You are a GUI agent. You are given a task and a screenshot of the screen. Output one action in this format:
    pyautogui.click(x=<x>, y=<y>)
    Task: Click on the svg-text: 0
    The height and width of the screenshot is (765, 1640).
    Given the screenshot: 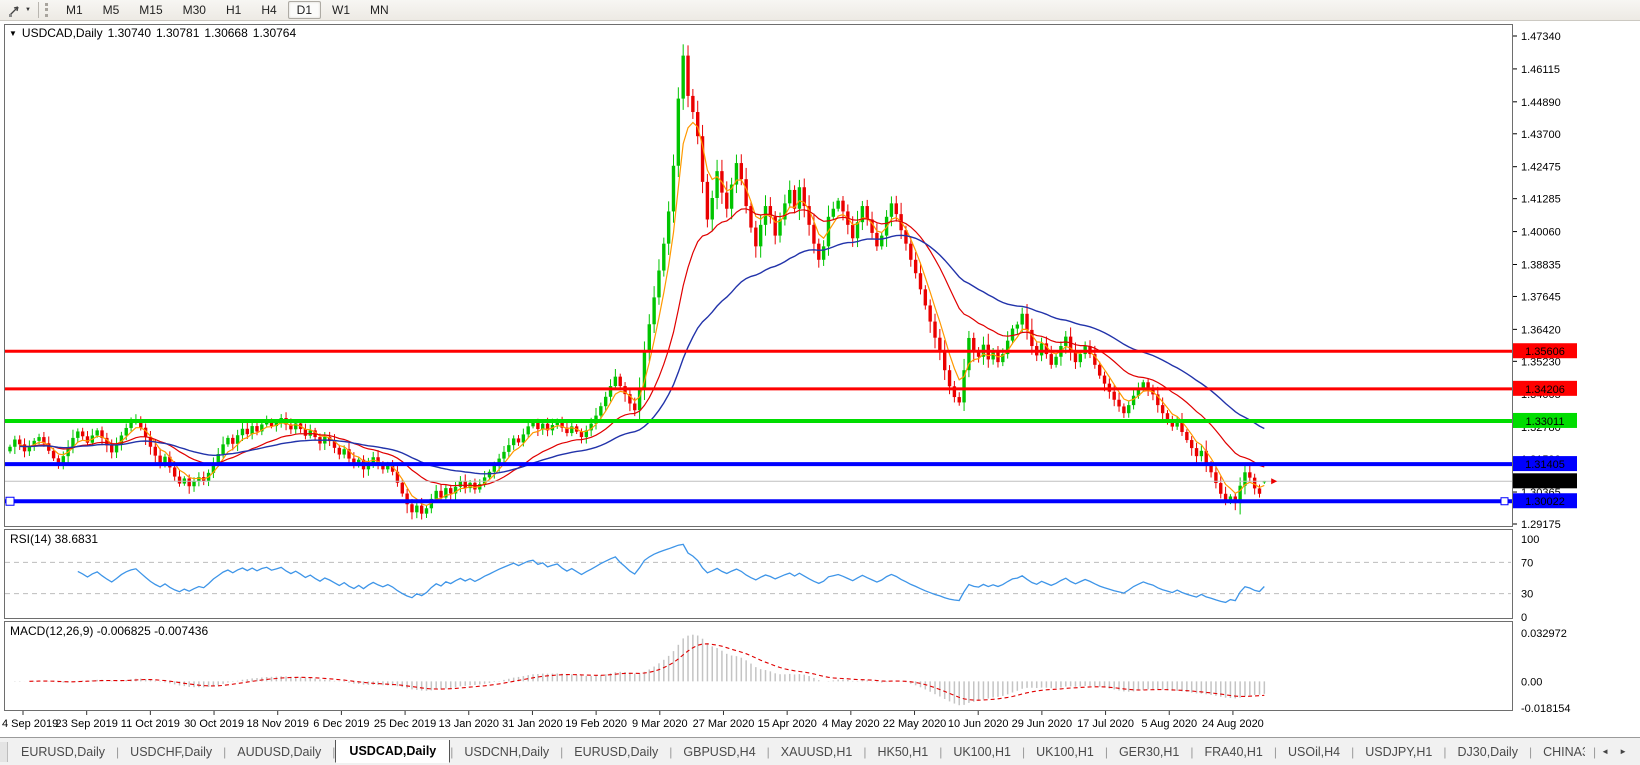 What is the action you would take?
    pyautogui.click(x=1524, y=618)
    